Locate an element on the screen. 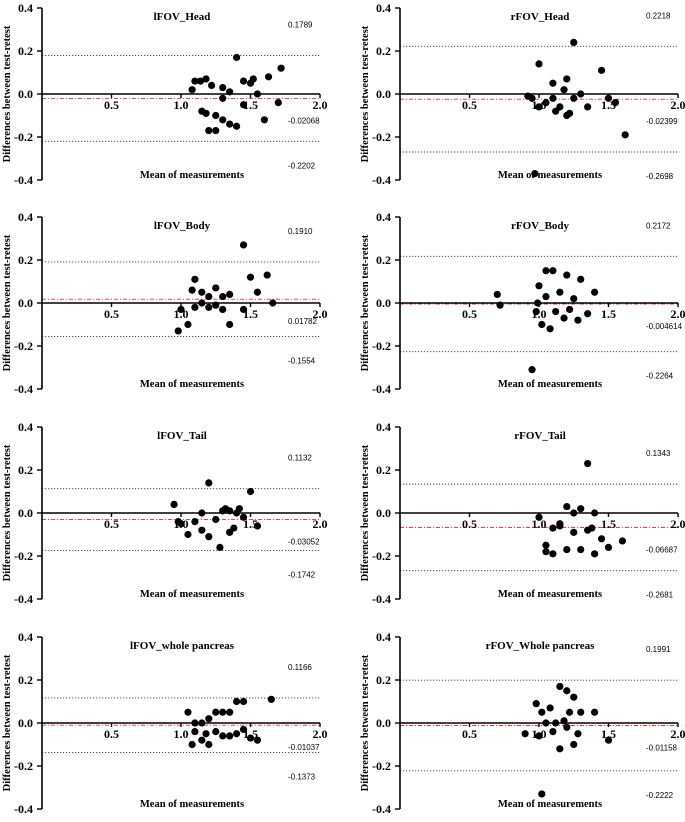 The width and height of the screenshot is (685, 822). upper-loa-label: 0.1789 is located at coordinates (300, 25).